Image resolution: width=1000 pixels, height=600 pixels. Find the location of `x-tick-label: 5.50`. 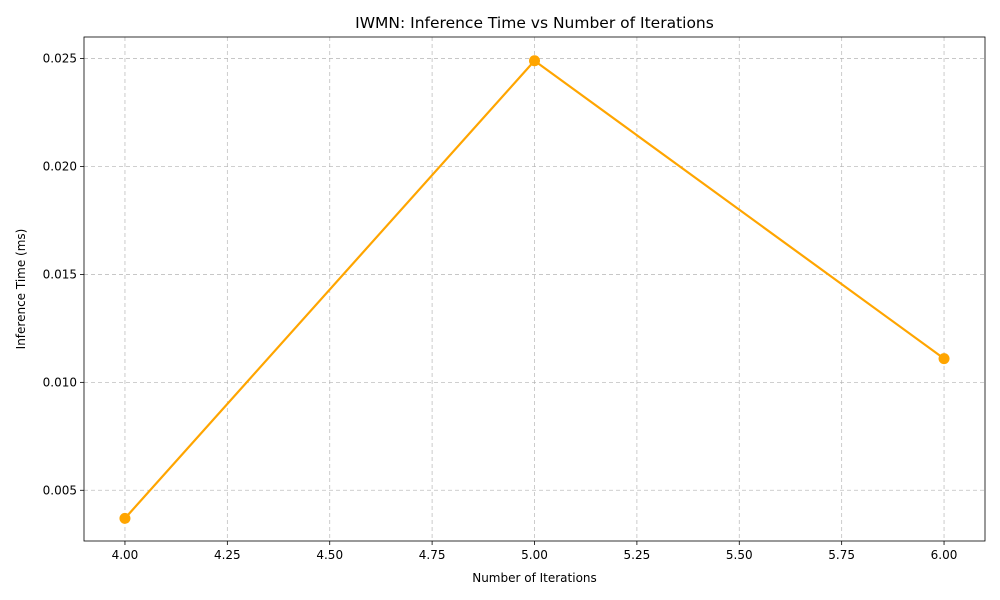

x-tick-label: 5.50 is located at coordinates (739, 555).